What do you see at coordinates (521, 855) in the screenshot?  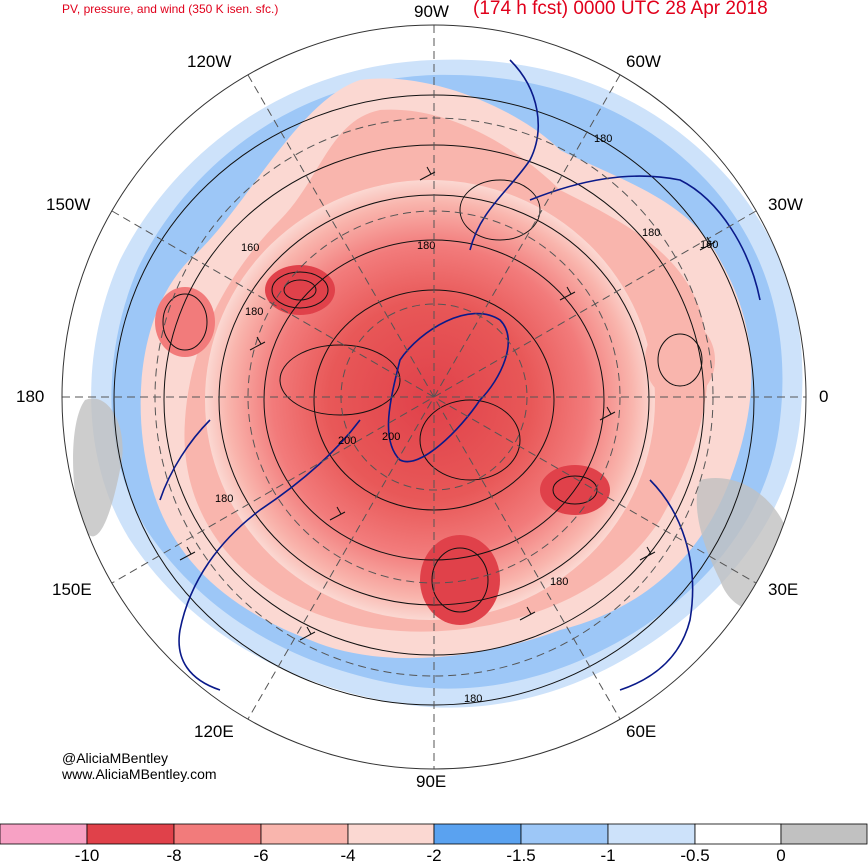 I see `colorbar-tick: -1.5` at bounding box center [521, 855].